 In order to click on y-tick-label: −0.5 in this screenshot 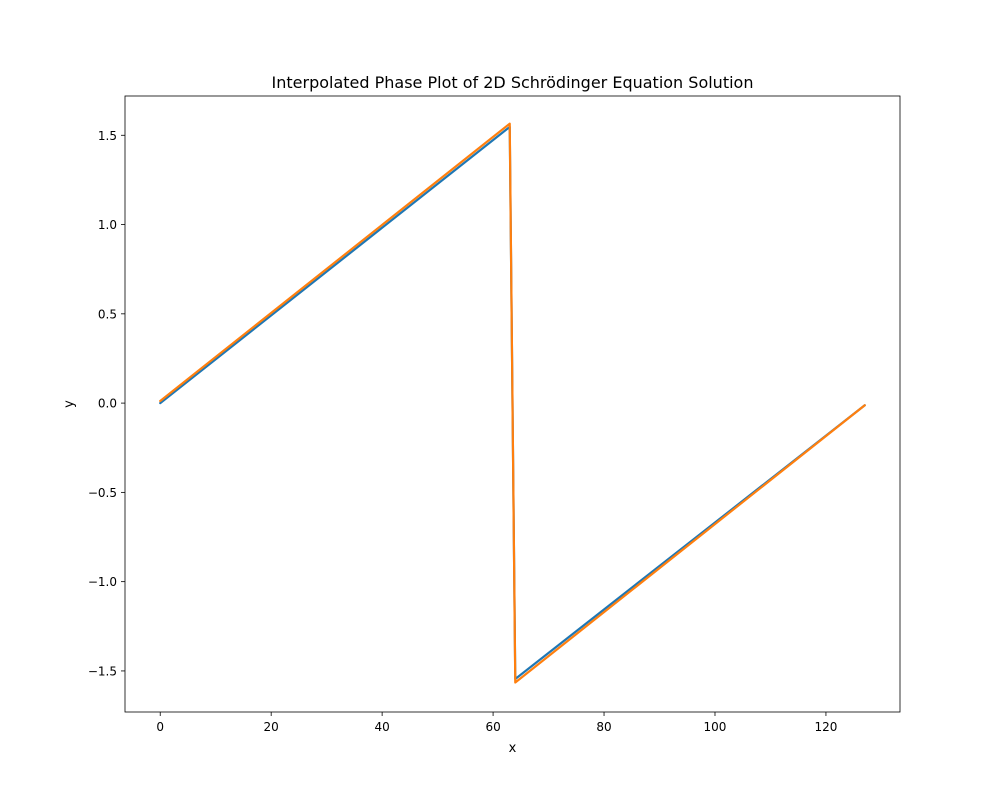, I will do `click(102, 493)`.